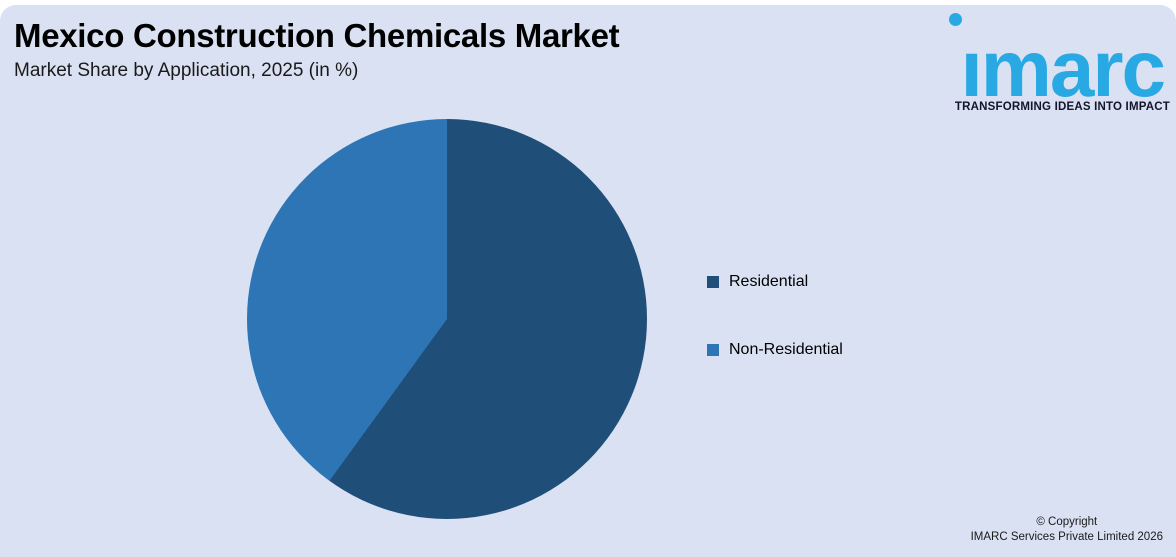 The image size is (1176, 557). What do you see at coordinates (769, 281) in the screenshot?
I see `legend-label: Residential` at bounding box center [769, 281].